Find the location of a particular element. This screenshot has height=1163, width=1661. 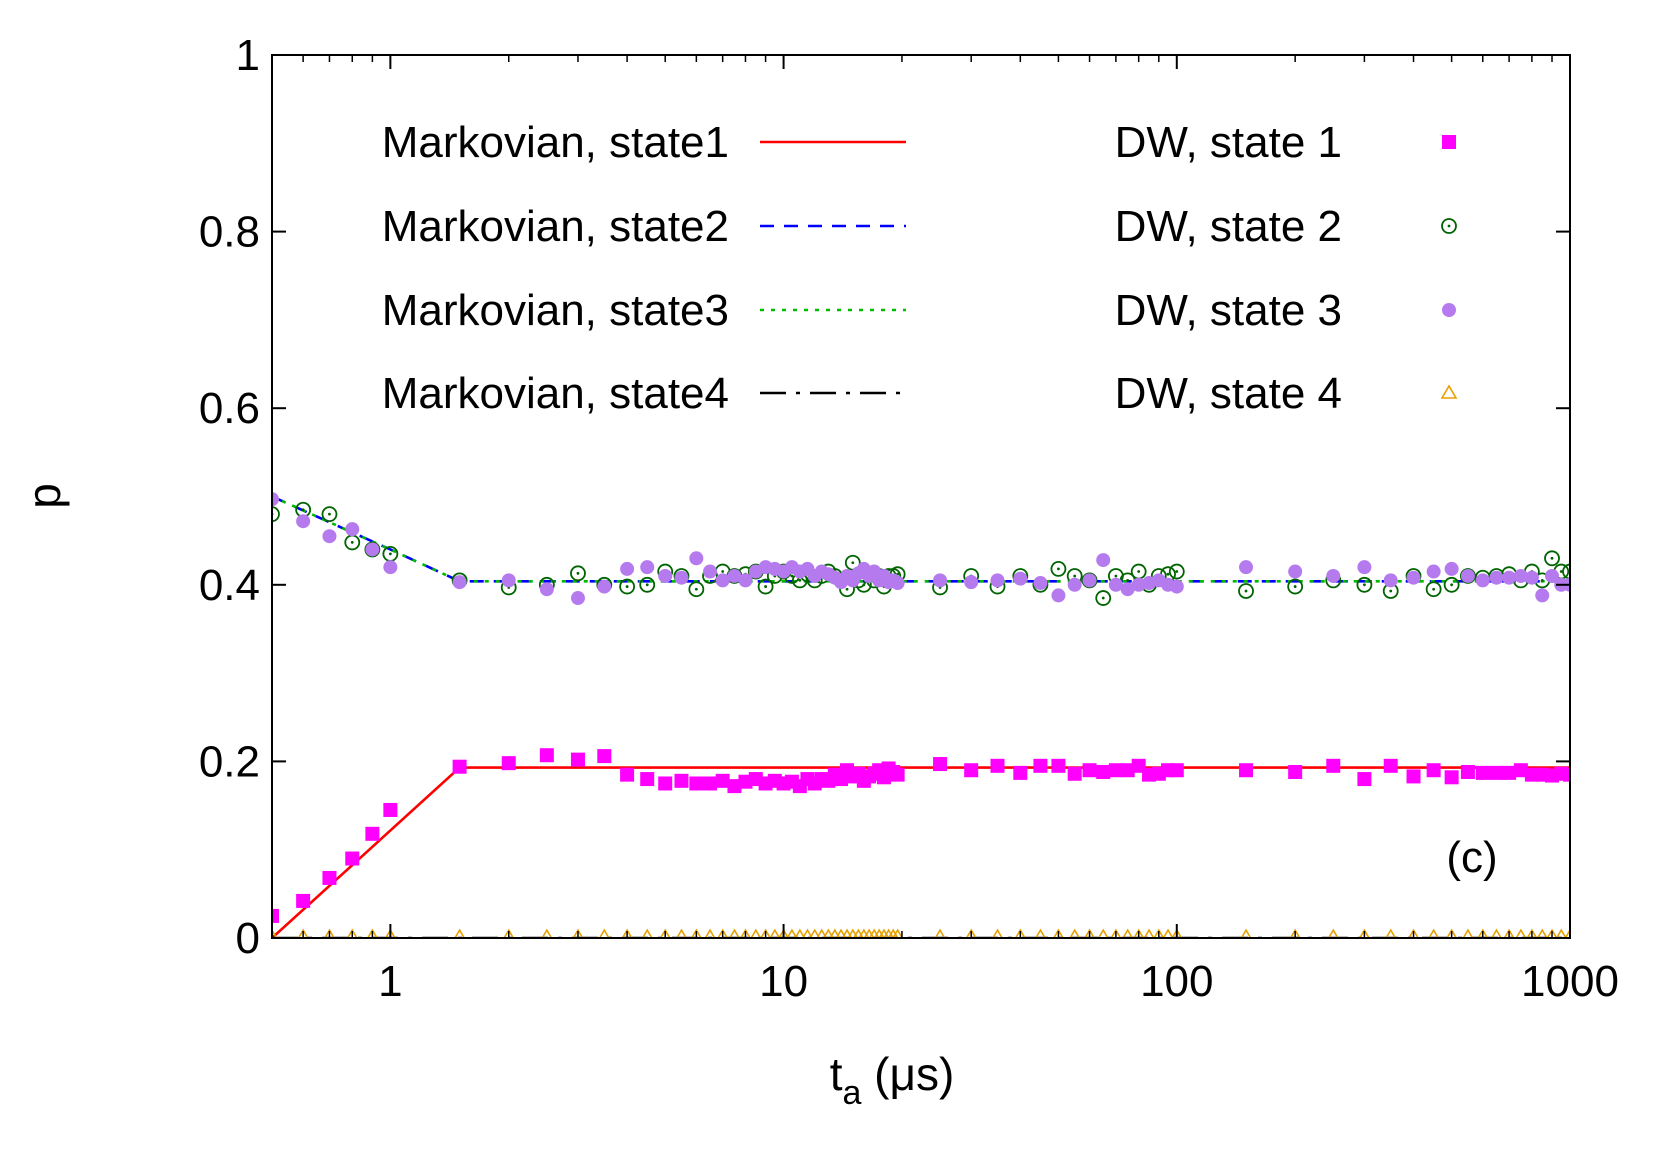

y-tick-label: 1 is located at coordinates (248, 55).